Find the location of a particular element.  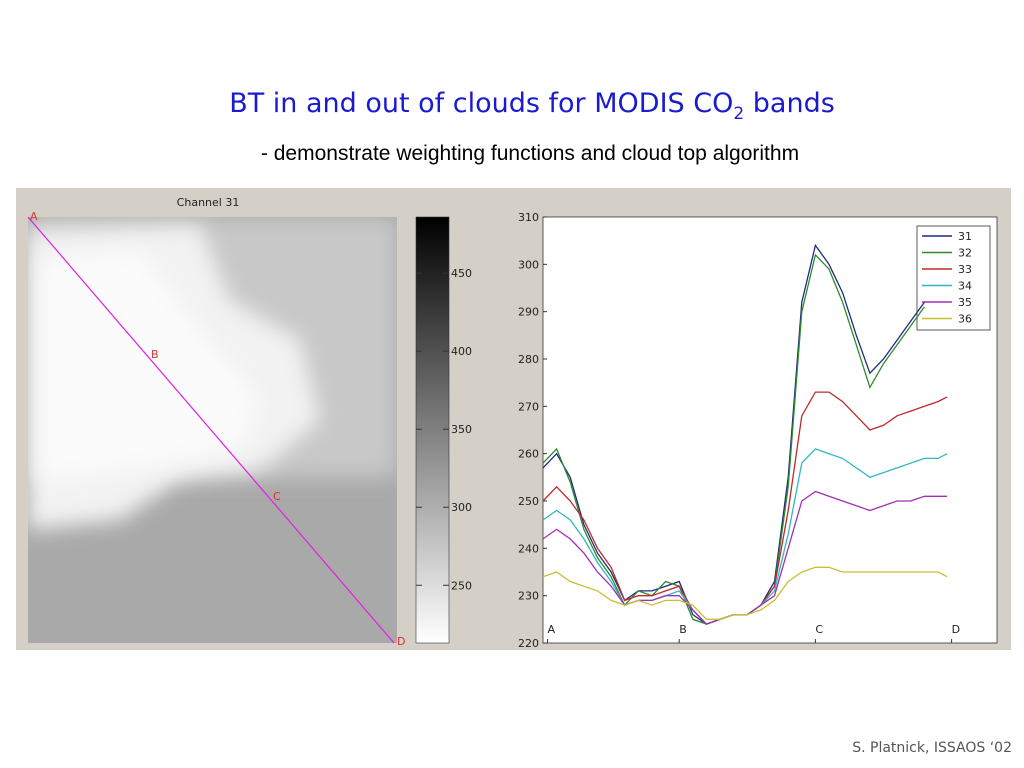

colorbar-tick-label: 350 is located at coordinates (461, 429).